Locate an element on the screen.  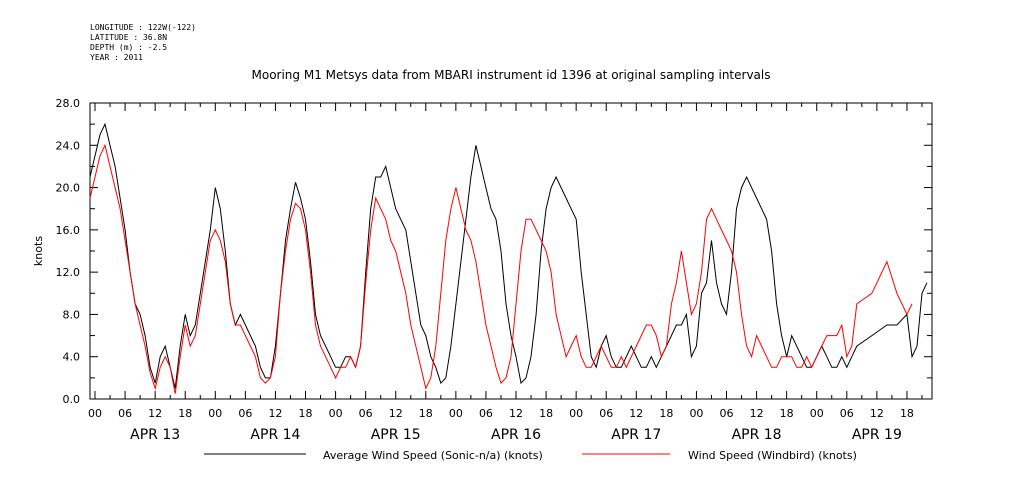
y-tick-label: 4.0 is located at coordinates (72, 357).